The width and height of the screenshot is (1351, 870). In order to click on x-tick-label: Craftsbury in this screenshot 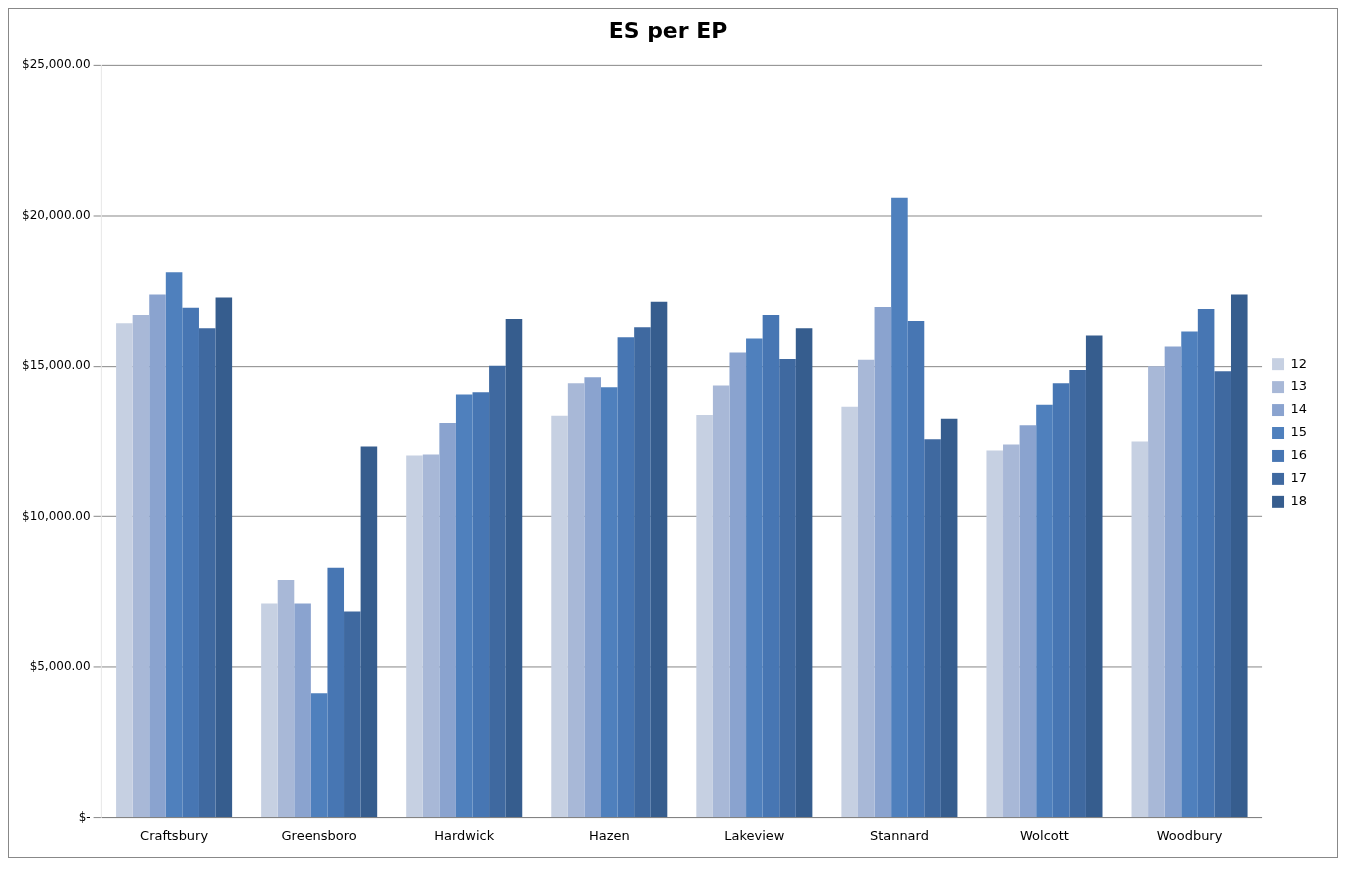, I will do `click(174, 835)`.